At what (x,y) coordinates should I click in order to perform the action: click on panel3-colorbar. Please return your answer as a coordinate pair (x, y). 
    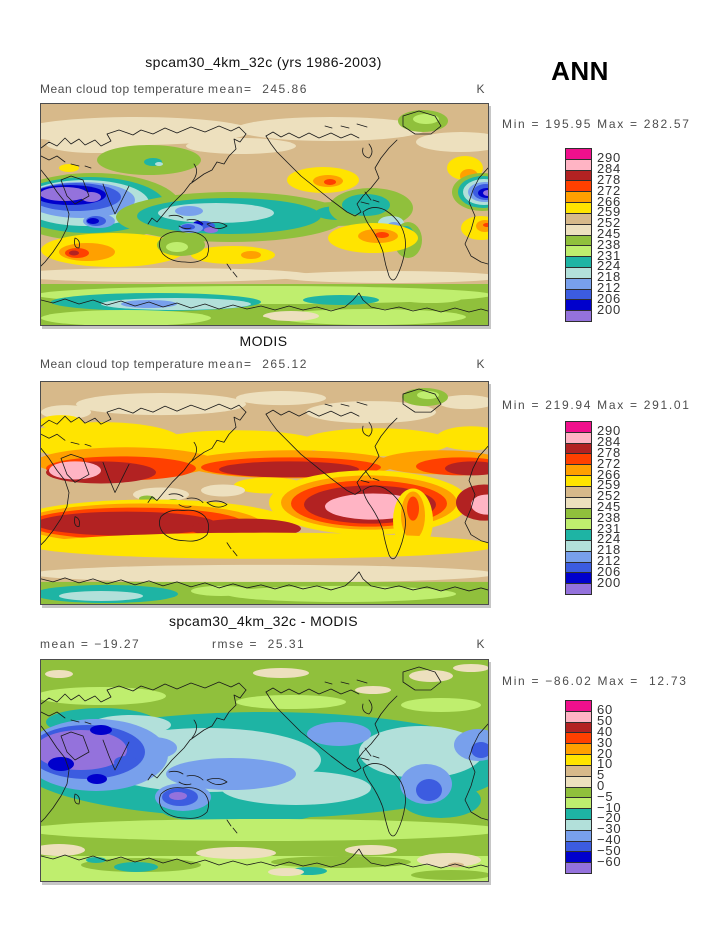
    Looking at the image, I should click on (578, 787).